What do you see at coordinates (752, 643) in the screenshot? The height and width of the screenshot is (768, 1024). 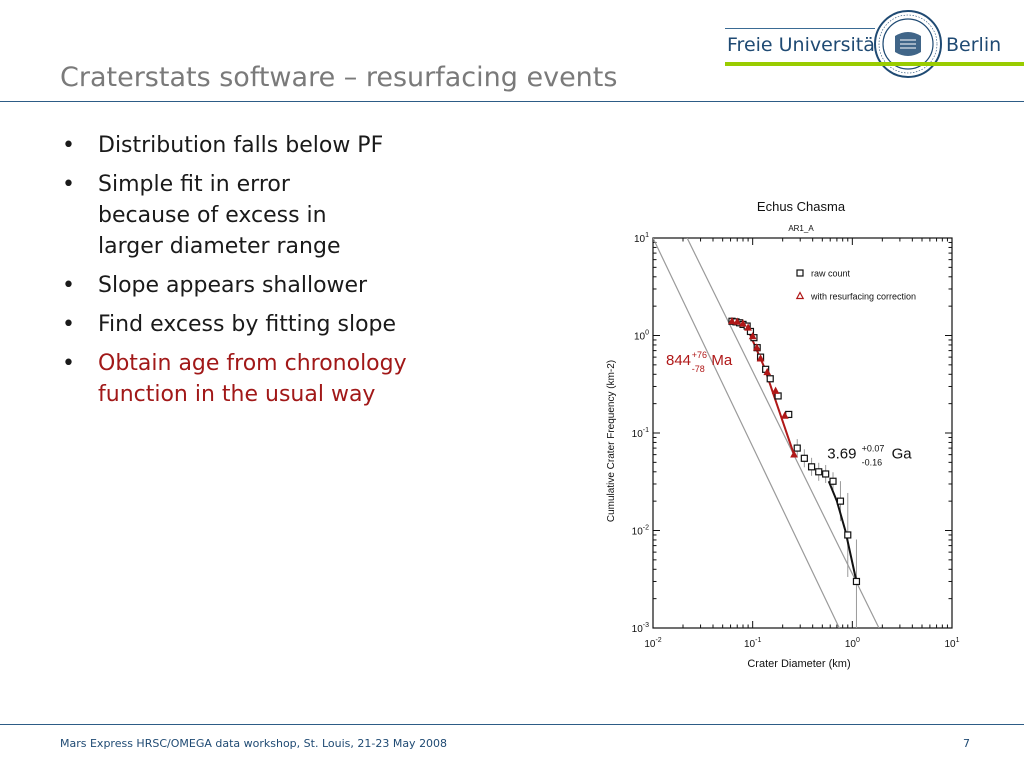 I see `x-tick-label: 10⁻¹` at bounding box center [752, 643].